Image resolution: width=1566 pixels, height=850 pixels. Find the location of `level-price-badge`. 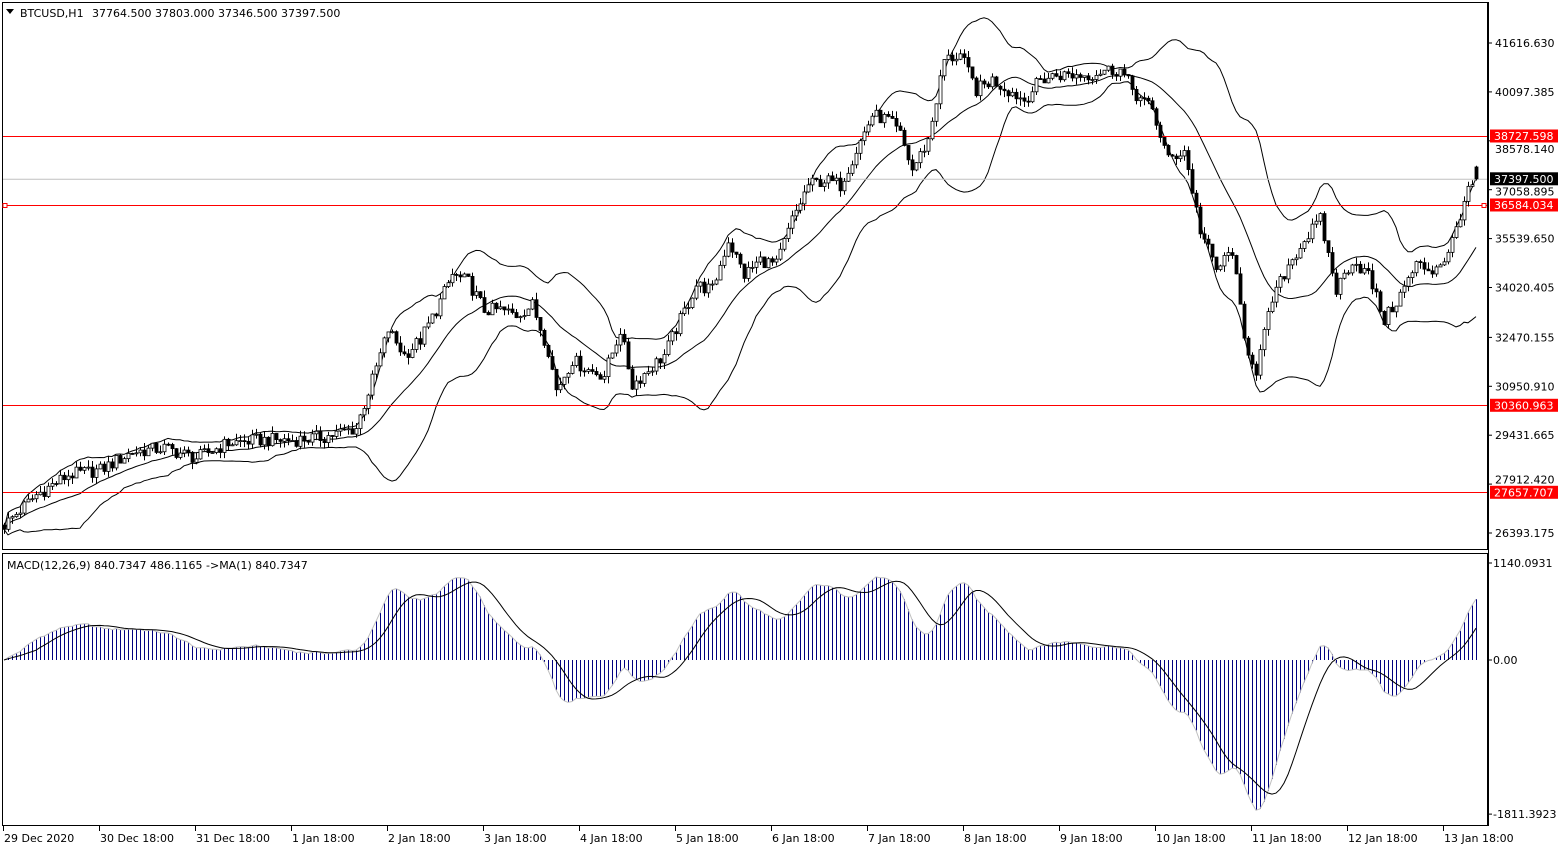

level-price-badge is located at coordinates (1524, 492).